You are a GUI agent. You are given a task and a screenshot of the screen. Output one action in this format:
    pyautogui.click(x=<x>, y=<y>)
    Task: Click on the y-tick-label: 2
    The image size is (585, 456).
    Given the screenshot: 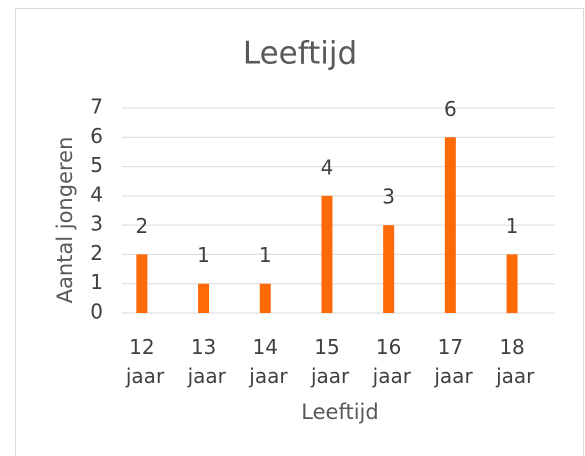 What is the action you would take?
    pyautogui.click(x=96, y=253)
    